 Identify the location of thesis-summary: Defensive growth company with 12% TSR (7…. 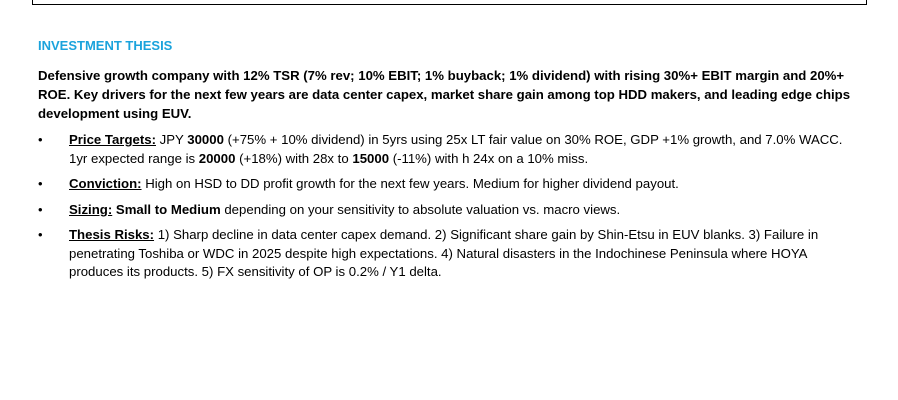
(444, 94).